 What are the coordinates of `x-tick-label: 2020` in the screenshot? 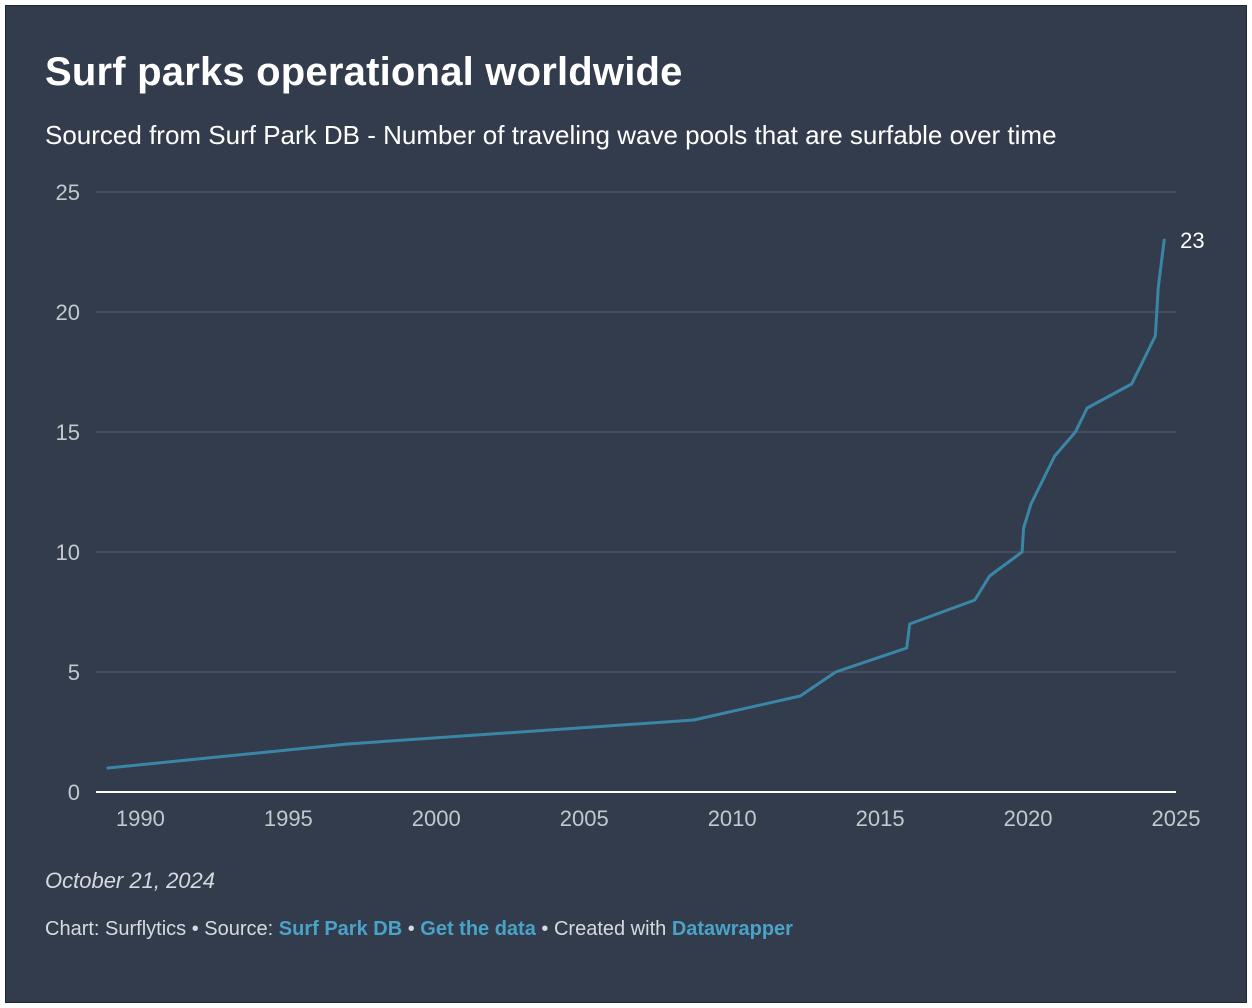 It's located at (1028, 818).